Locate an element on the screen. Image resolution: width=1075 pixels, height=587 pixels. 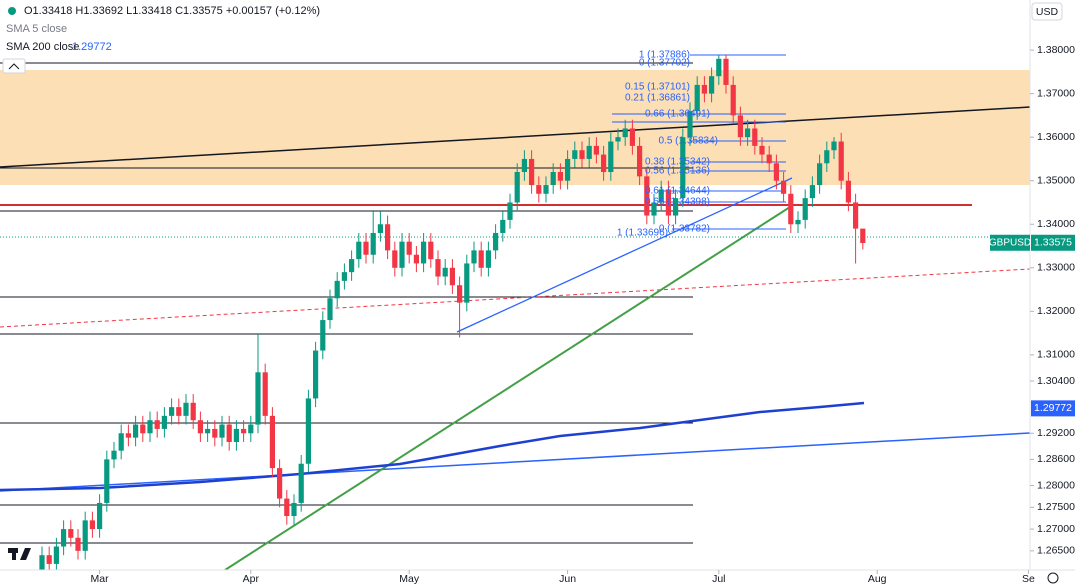
symbol-badge is located at coordinates (1010, 242).